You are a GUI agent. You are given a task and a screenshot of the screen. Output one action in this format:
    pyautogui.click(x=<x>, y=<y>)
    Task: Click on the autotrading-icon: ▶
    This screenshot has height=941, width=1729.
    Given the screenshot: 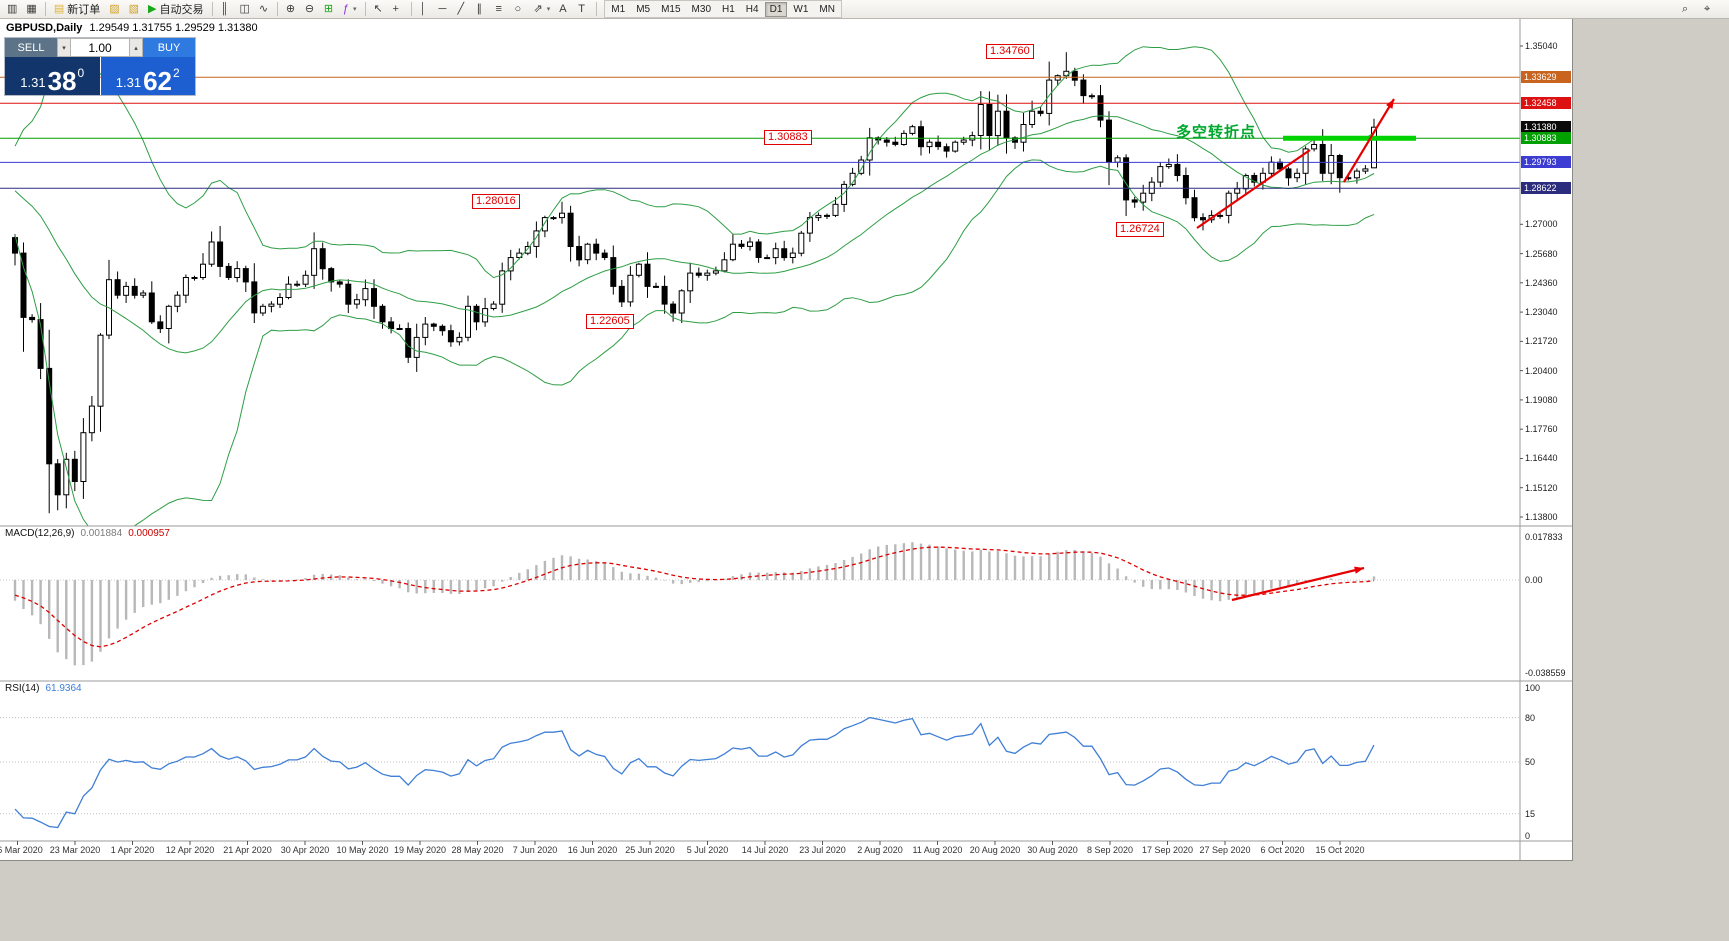 What is the action you would take?
    pyautogui.click(x=152, y=8)
    